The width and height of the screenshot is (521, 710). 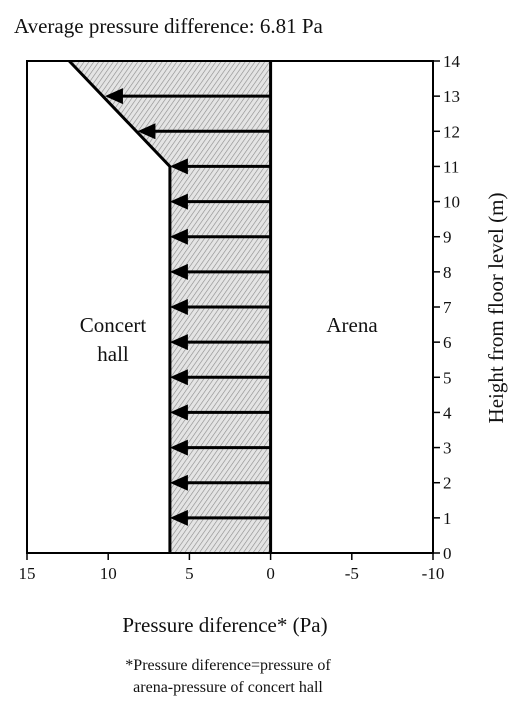 I want to click on arrow-head-9m, so click(x=178, y=236).